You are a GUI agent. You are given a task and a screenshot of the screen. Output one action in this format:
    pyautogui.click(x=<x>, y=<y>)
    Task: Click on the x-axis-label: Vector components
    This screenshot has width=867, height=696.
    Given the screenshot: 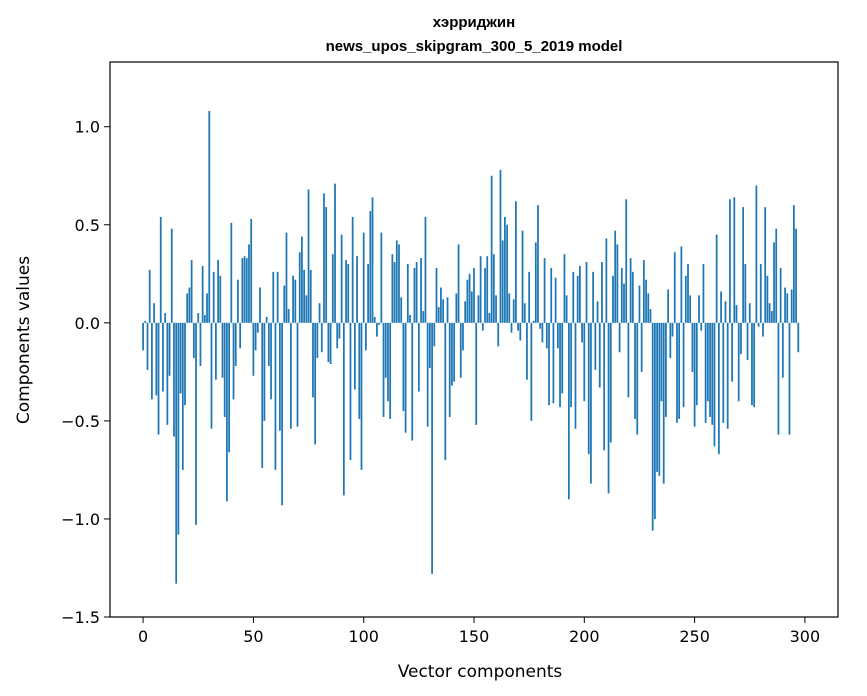 What is the action you would take?
    pyautogui.click(x=480, y=672)
    